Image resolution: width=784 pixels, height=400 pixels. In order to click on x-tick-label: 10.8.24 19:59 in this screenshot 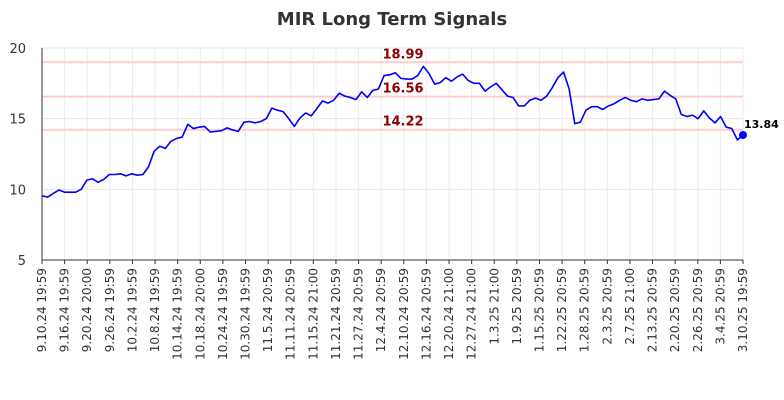, I will do `click(155, 310)`.